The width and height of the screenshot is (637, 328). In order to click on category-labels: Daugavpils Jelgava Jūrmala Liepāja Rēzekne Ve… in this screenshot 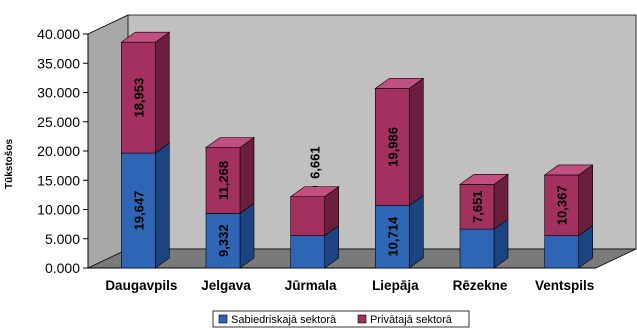, I will do `click(349, 285)`.